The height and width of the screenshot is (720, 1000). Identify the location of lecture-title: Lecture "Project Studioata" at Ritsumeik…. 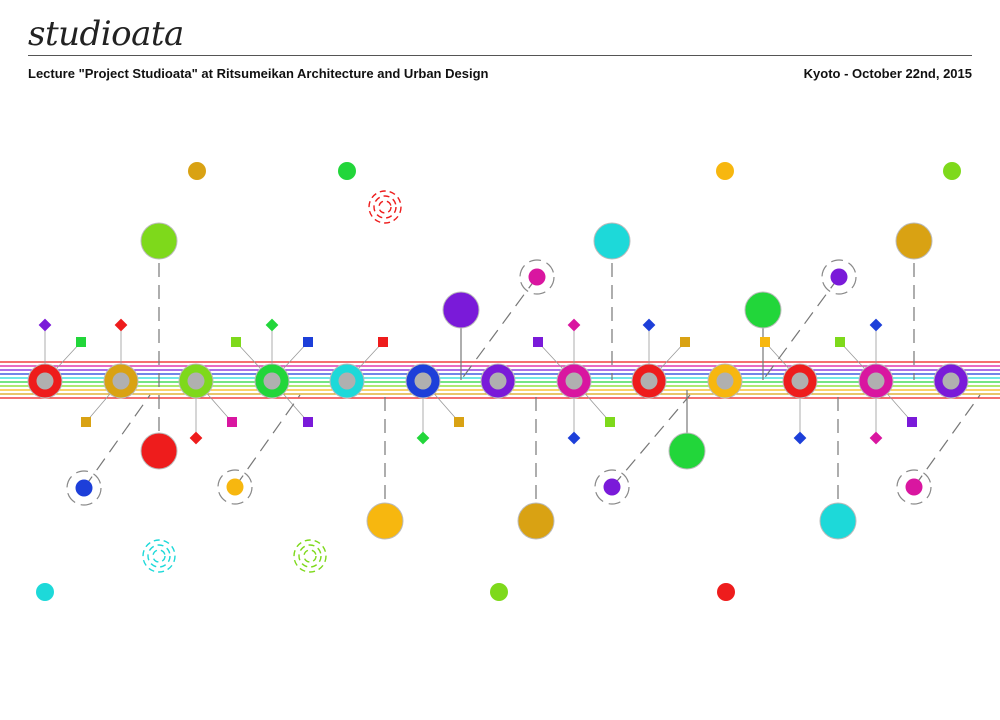
(258, 73).